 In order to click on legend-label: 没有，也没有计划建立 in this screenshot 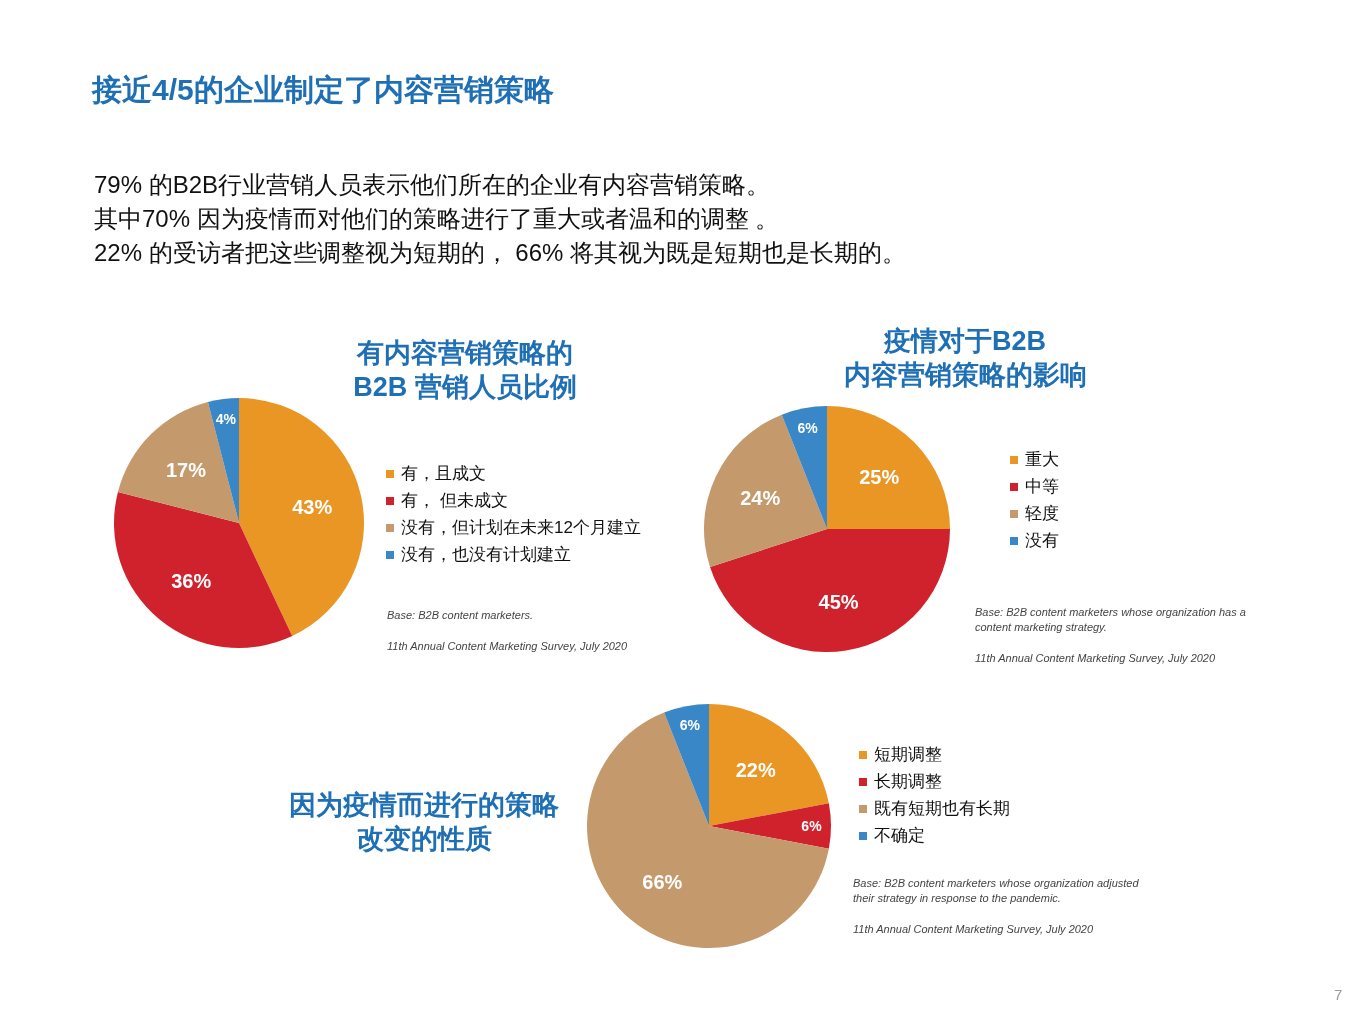, I will do `click(486, 555)`.